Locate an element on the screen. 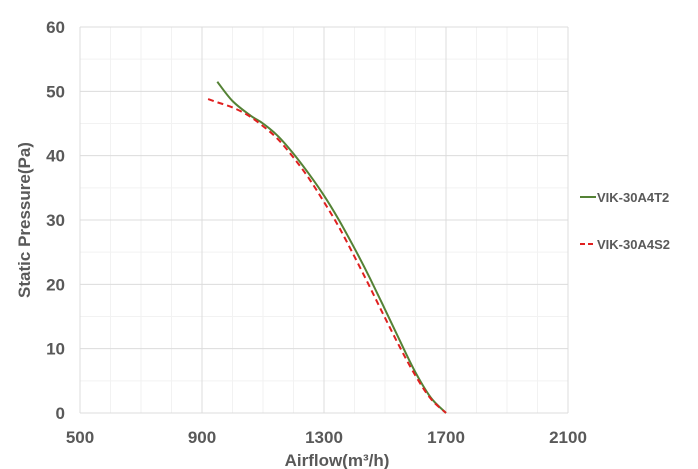 The height and width of the screenshot is (469, 698). y-tick-label: 30 is located at coordinates (55, 220).